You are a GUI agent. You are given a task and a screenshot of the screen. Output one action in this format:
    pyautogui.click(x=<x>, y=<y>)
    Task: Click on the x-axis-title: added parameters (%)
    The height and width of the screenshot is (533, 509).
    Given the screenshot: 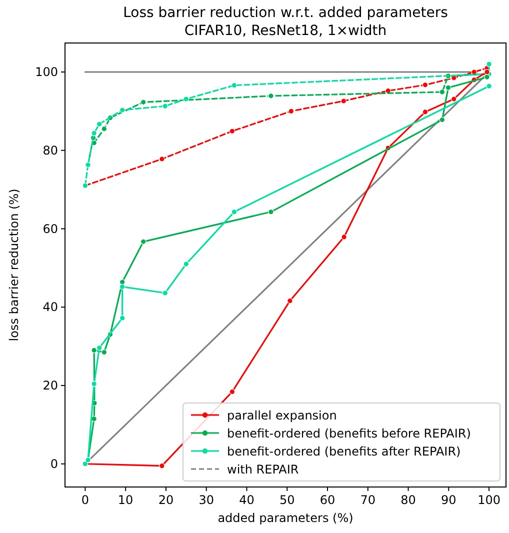 What is the action you would take?
    pyautogui.click(x=286, y=518)
    